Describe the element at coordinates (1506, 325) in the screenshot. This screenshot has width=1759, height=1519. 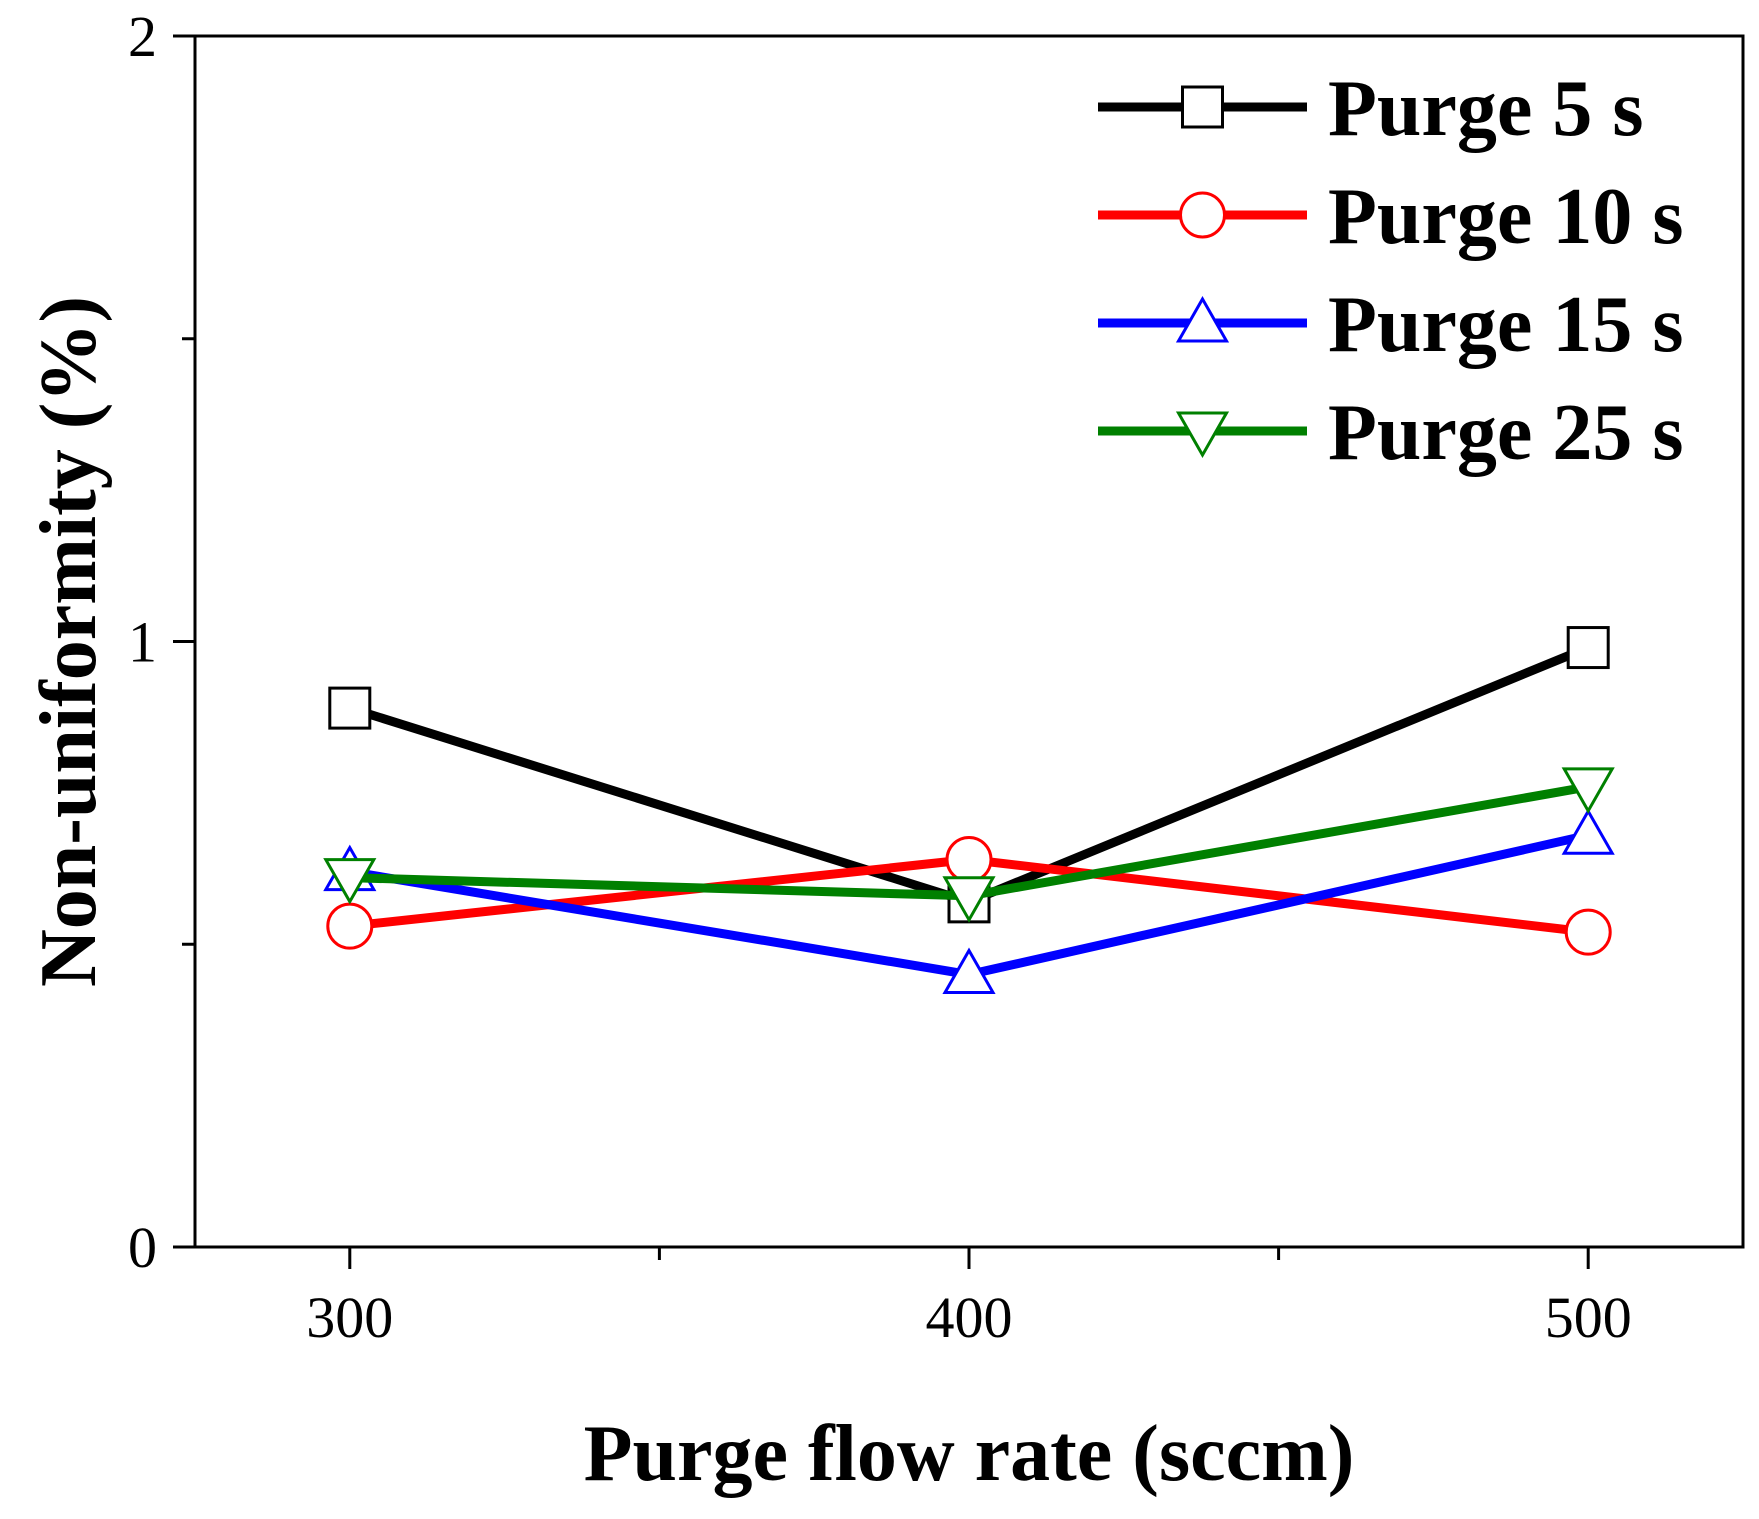
I see `legend-label: Purge 15 s` at that location.